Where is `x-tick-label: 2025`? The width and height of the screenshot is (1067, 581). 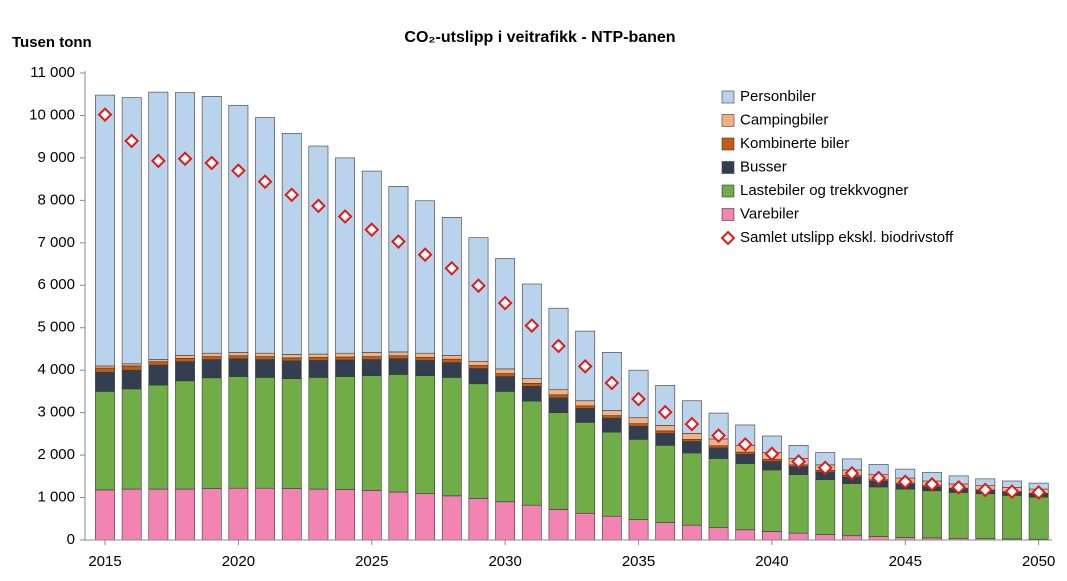
x-tick-label: 2025 is located at coordinates (371, 561).